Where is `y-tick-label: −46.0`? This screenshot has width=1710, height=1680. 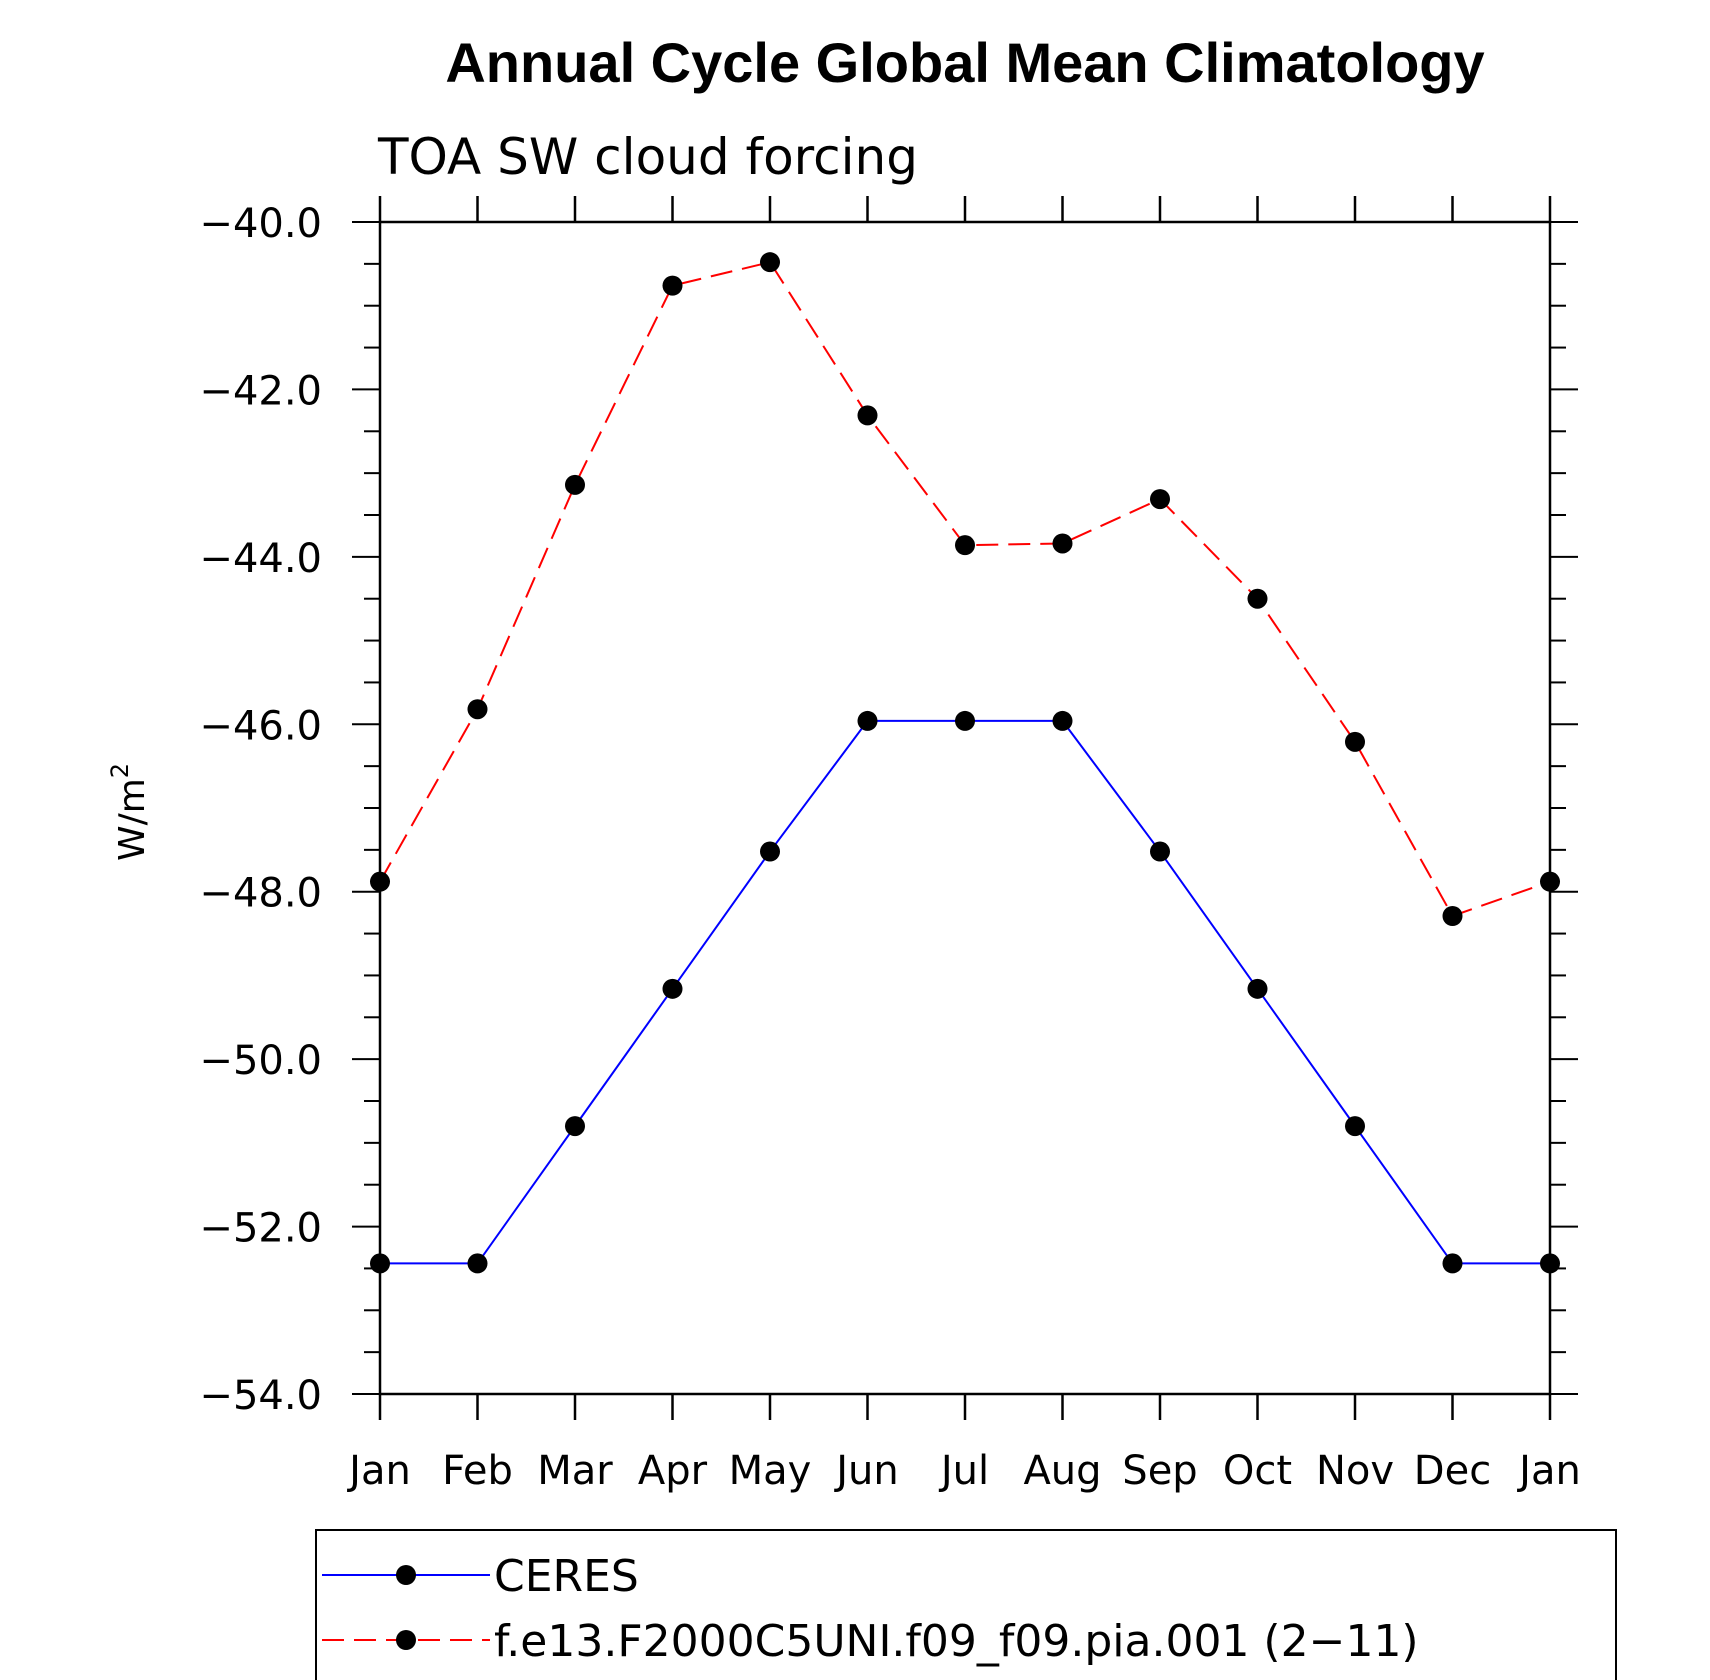
y-tick-label: −46.0 is located at coordinates (260, 726).